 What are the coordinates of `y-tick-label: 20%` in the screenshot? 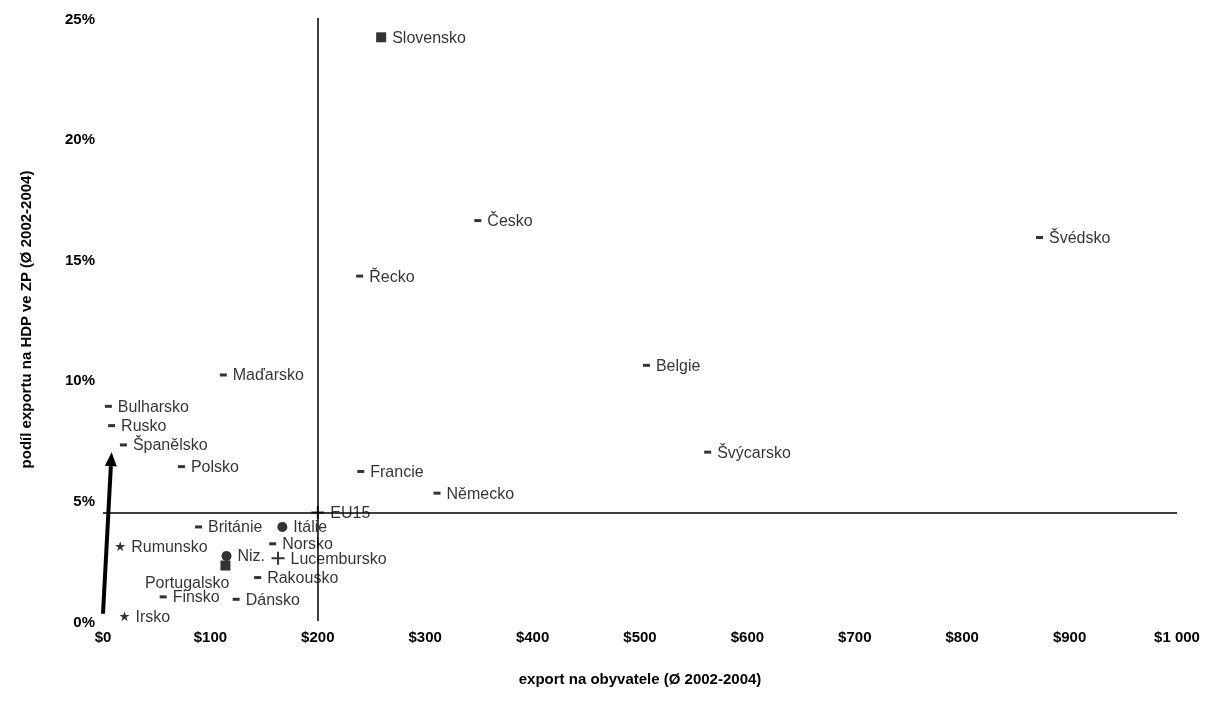 It's located at (79, 139).